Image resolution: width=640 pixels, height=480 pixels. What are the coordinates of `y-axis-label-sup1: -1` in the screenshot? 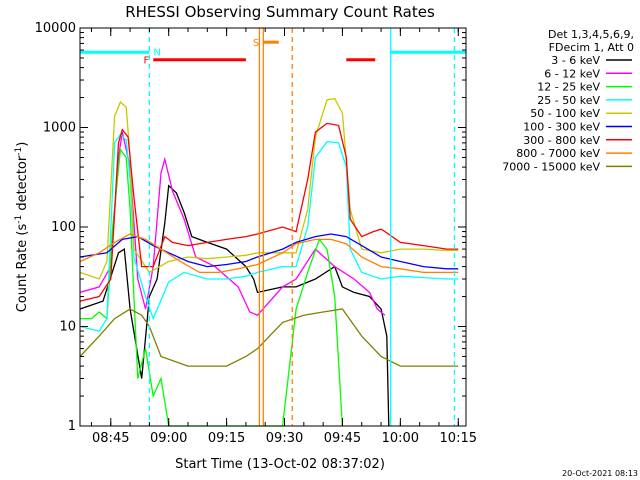 It's located at (19, 219).